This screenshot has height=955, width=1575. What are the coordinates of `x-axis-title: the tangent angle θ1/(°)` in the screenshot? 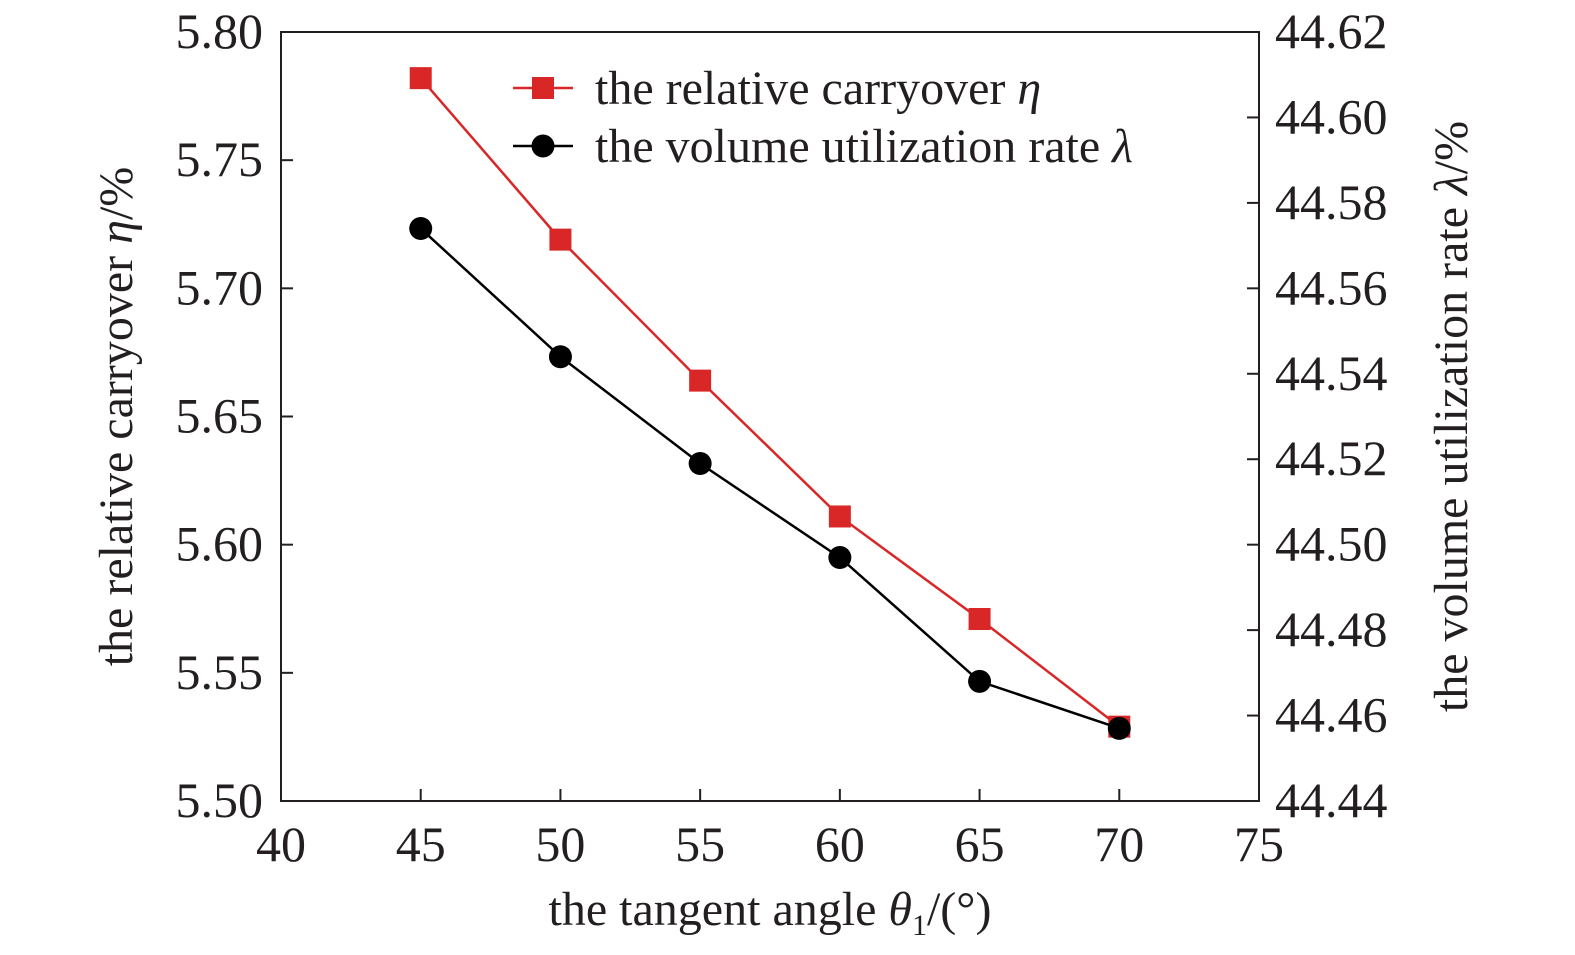 It's located at (770, 912).